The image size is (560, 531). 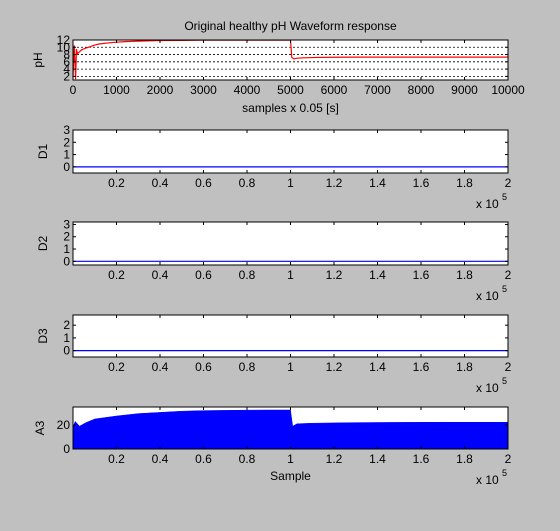 I want to click on x-tick-label: 2000, so click(x=160, y=90).